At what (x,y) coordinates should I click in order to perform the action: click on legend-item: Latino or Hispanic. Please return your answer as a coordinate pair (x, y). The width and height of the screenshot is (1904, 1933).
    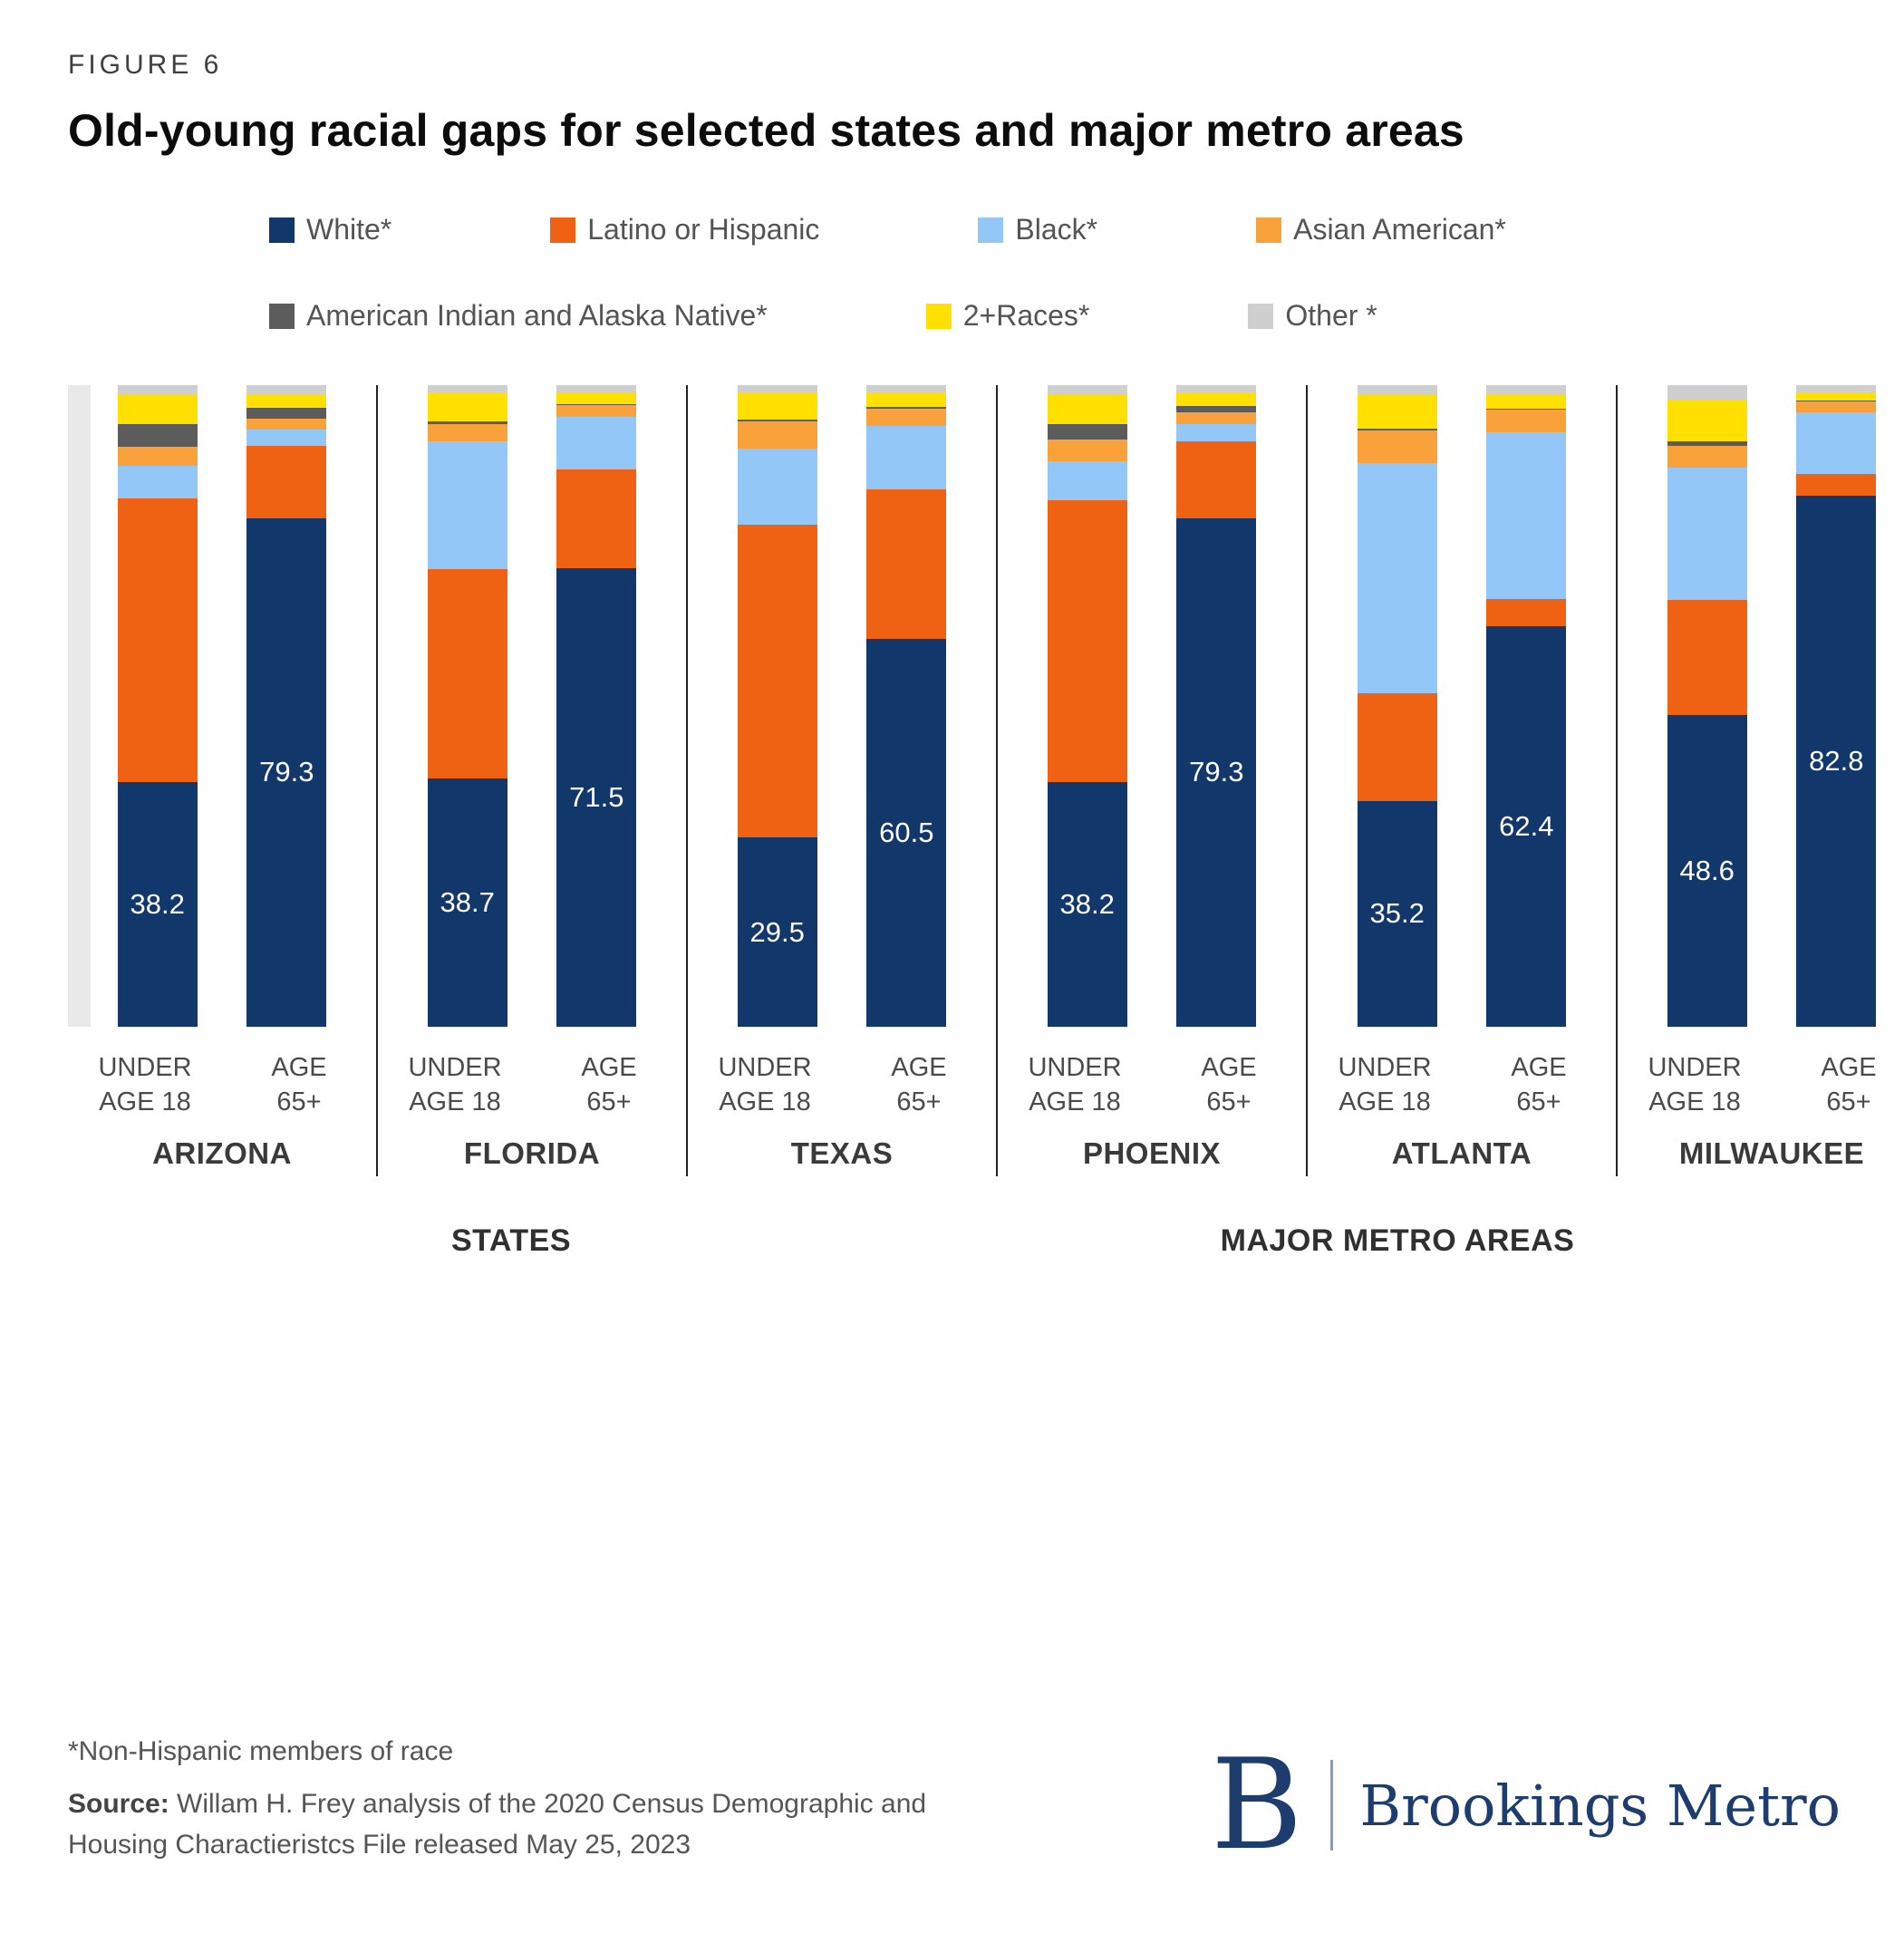
    Looking at the image, I should click on (685, 229).